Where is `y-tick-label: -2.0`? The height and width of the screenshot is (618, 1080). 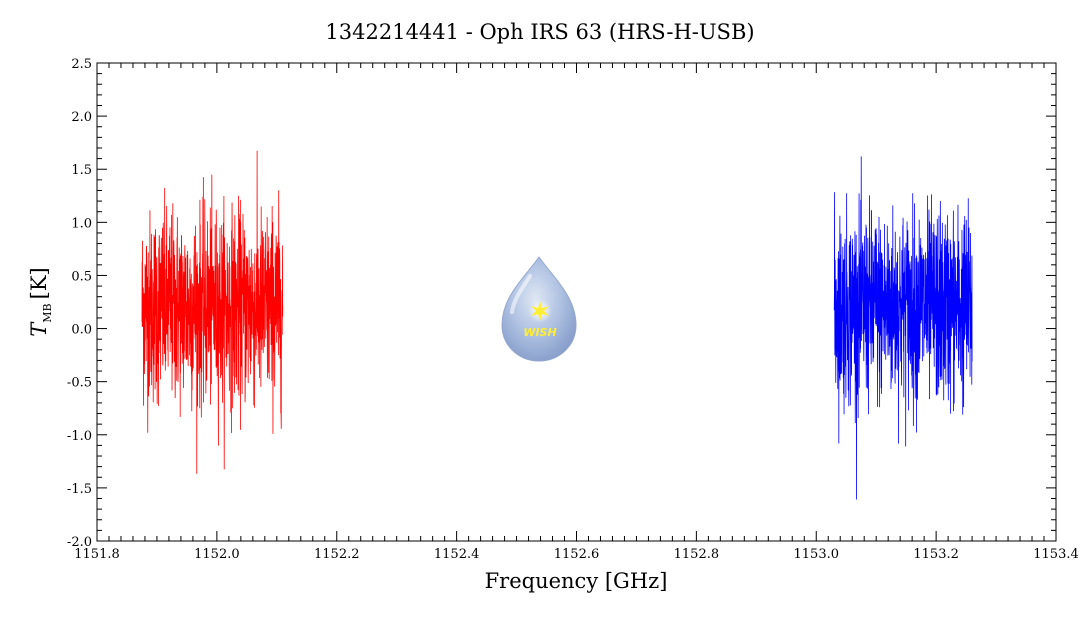
y-tick-label: -2.0 is located at coordinates (79, 542).